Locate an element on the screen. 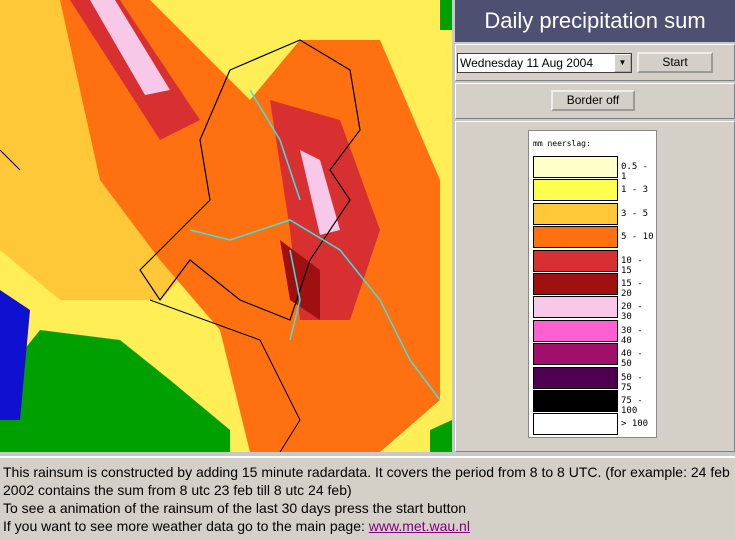 The image size is (735, 540). border-button: Border off is located at coordinates (593, 100).